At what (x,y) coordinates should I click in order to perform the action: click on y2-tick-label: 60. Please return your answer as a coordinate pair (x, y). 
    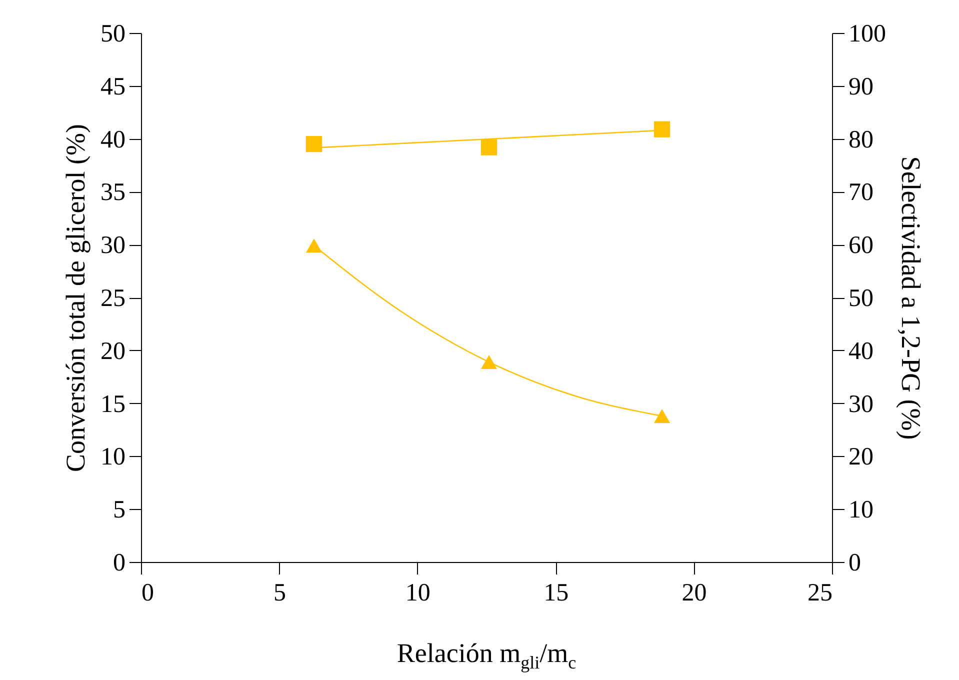
    Looking at the image, I should click on (861, 246).